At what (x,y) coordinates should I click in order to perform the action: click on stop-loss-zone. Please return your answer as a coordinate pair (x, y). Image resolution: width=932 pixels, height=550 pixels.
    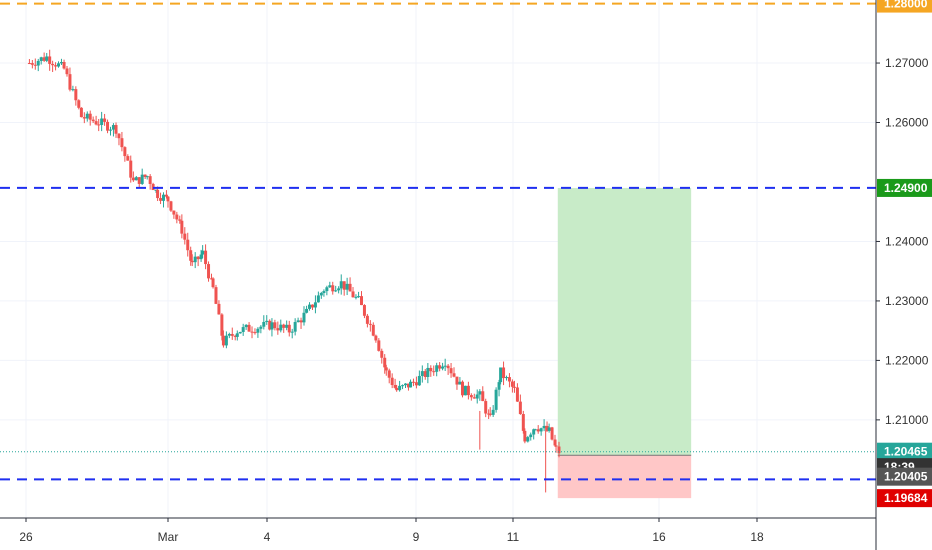
    Looking at the image, I should click on (624, 477).